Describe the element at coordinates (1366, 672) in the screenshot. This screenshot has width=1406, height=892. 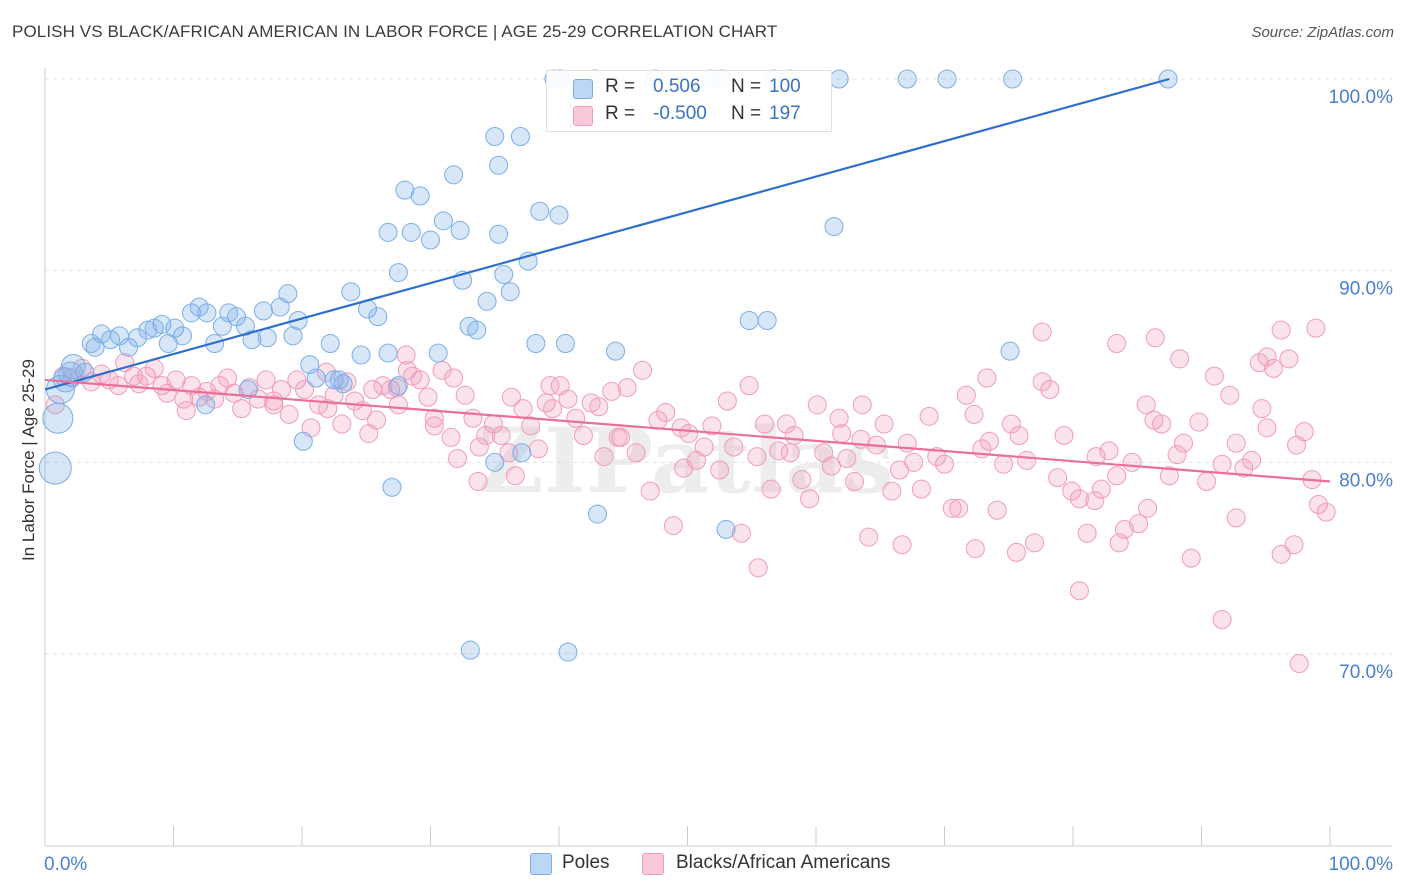
I see `y-tick-label: 70.0%` at that location.